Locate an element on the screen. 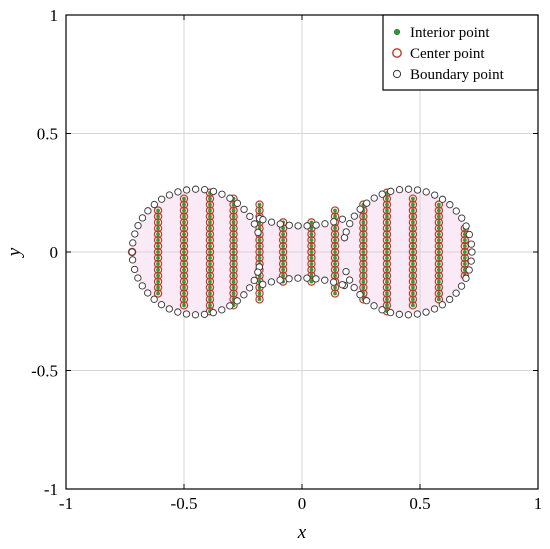 Image resolution: width=550 pixels, height=549 pixels. x-axis-label: x is located at coordinates (302, 532).